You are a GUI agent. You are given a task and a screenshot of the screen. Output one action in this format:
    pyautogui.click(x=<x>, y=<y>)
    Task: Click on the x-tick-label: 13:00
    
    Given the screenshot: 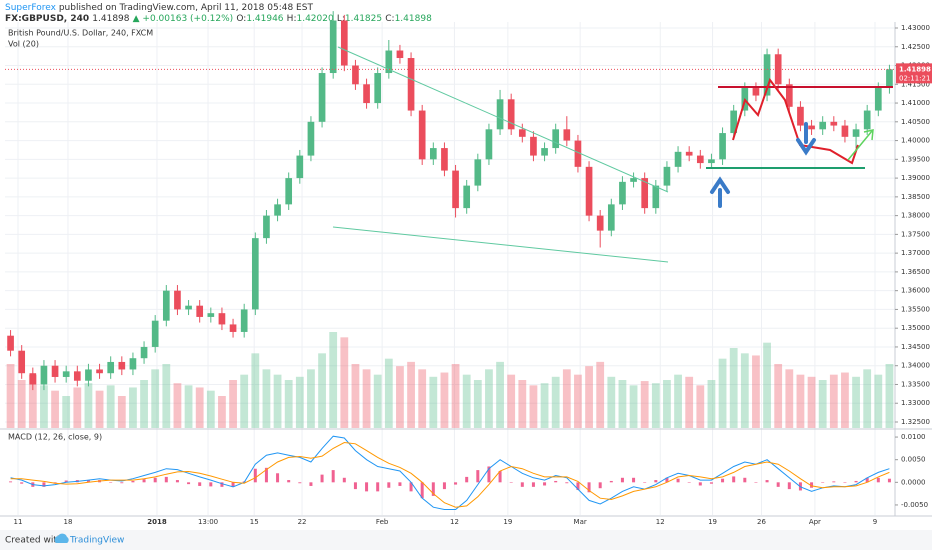 What is the action you would take?
    pyautogui.click(x=208, y=522)
    